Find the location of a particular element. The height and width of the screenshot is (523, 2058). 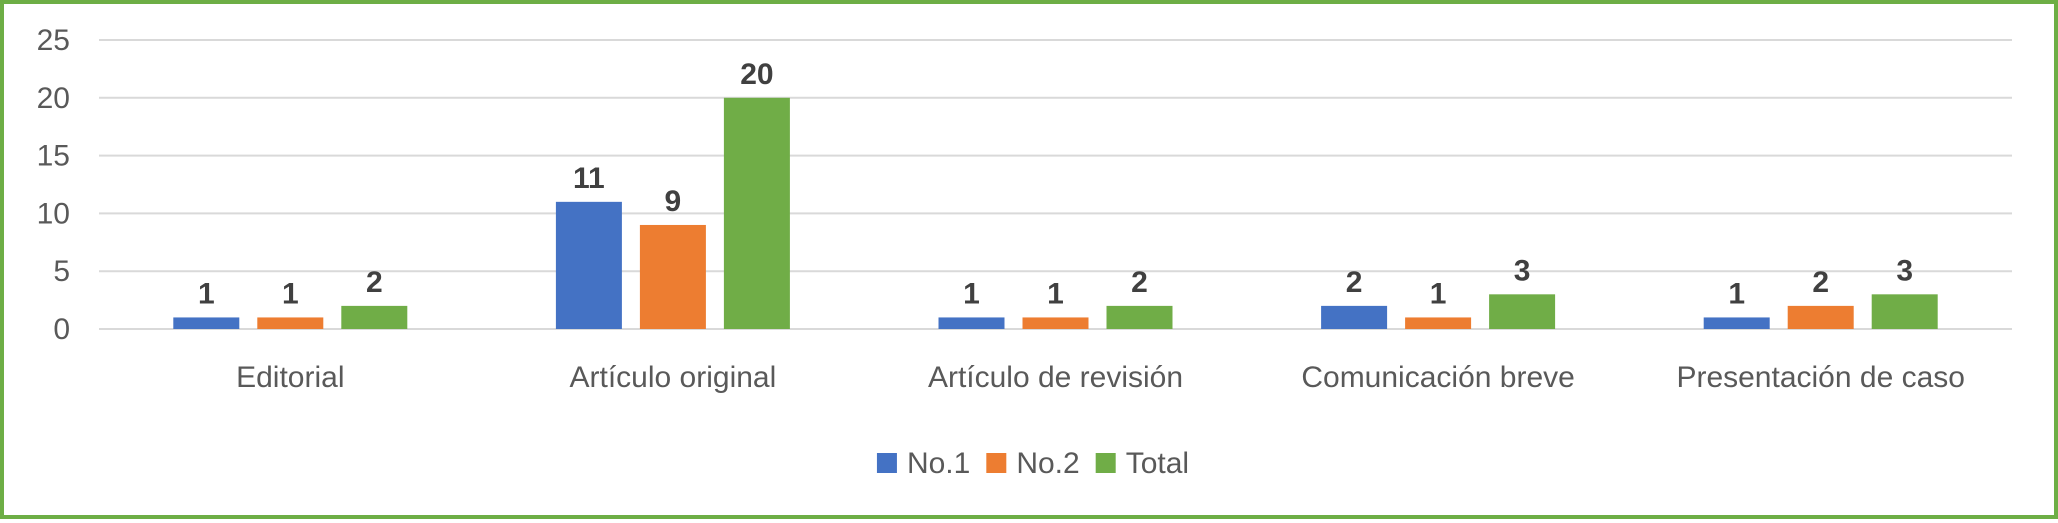

y-tick-label: 15 is located at coordinates (53, 156).